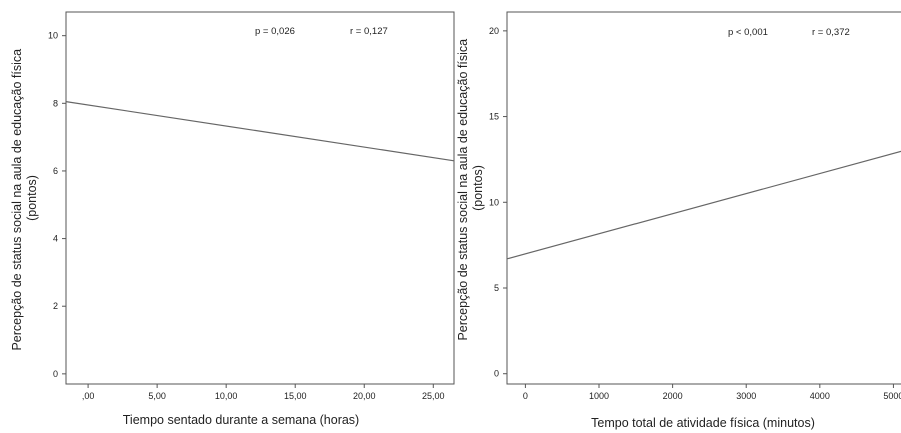  Describe the element at coordinates (748, 32) in the screenshot. I see `annotation-p-value: p < 0,001` at that location.